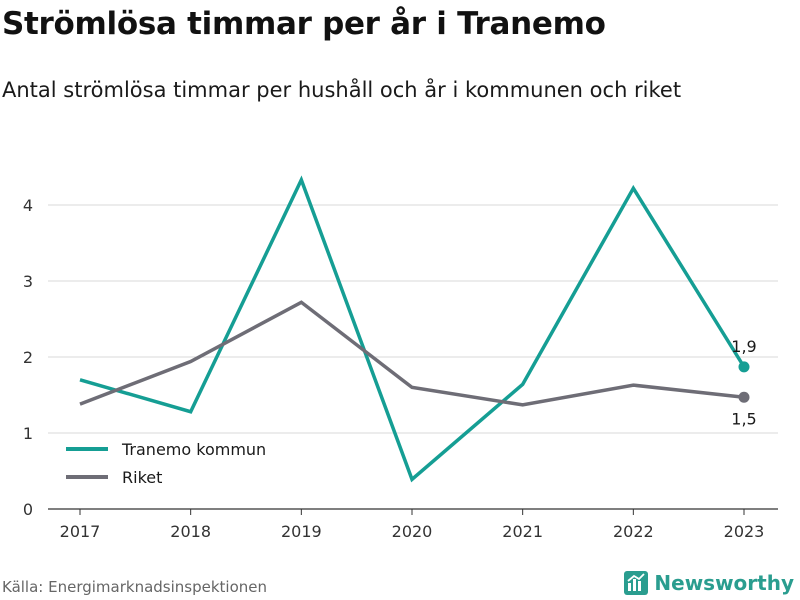  What do you see at coordinates (28, 281) in the screenshot?
I see `y-tick-label: 3` at bounding box center [28, 281].